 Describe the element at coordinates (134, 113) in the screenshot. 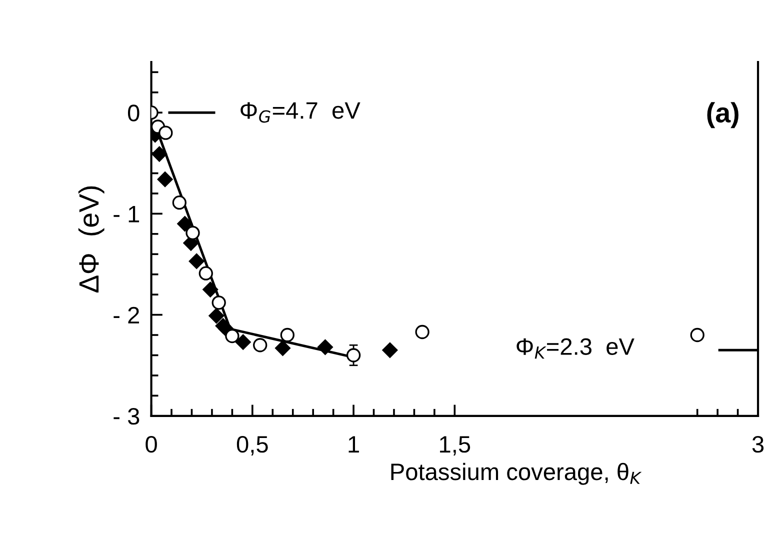

I see `y-tick-label: 0` at that location.